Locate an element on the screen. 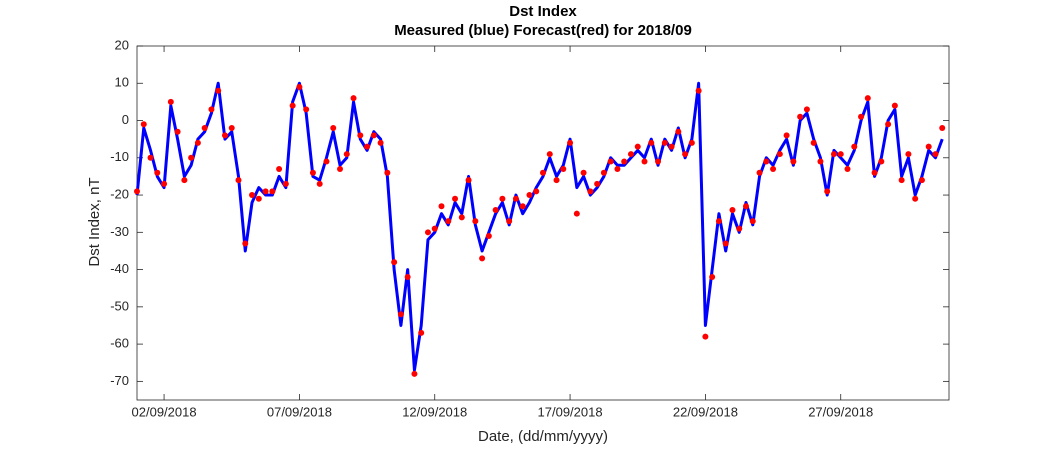 The image size is (1050, 450). y-tick-label: -40 is located at coordinates (119, 268).